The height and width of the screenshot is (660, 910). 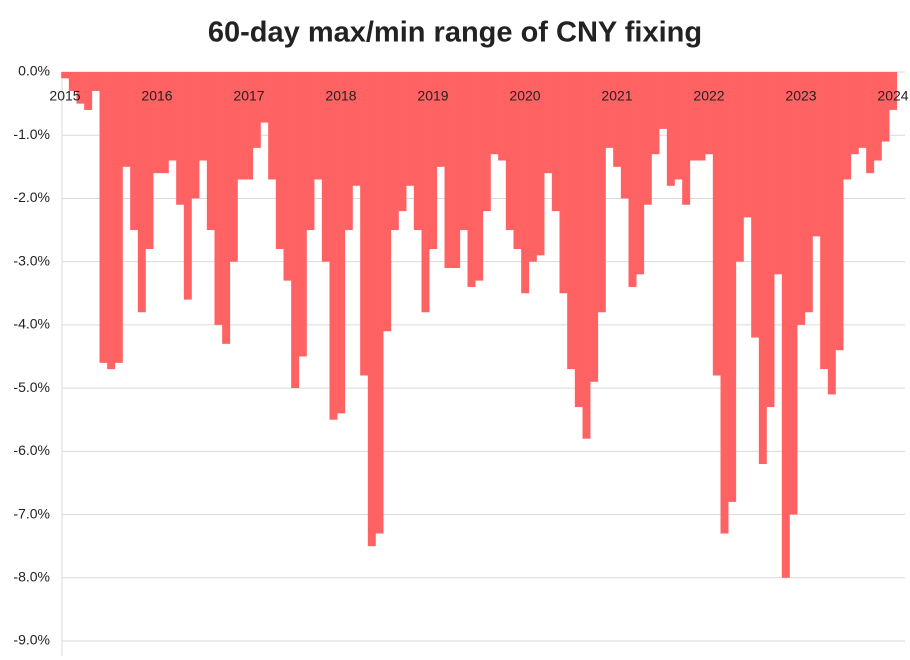 What do you see at coordinates (340, 96) in the screenshot?
I see `x-tick-label: 2018` at bounding box center [340, 96].